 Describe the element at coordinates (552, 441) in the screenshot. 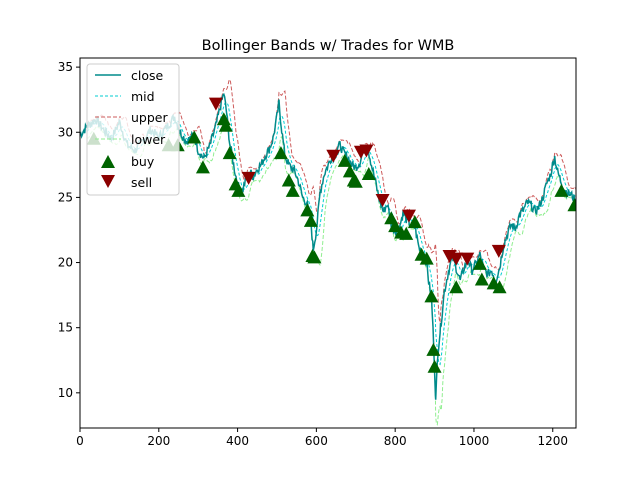

I see `x-tick-label: 1200` at that location.